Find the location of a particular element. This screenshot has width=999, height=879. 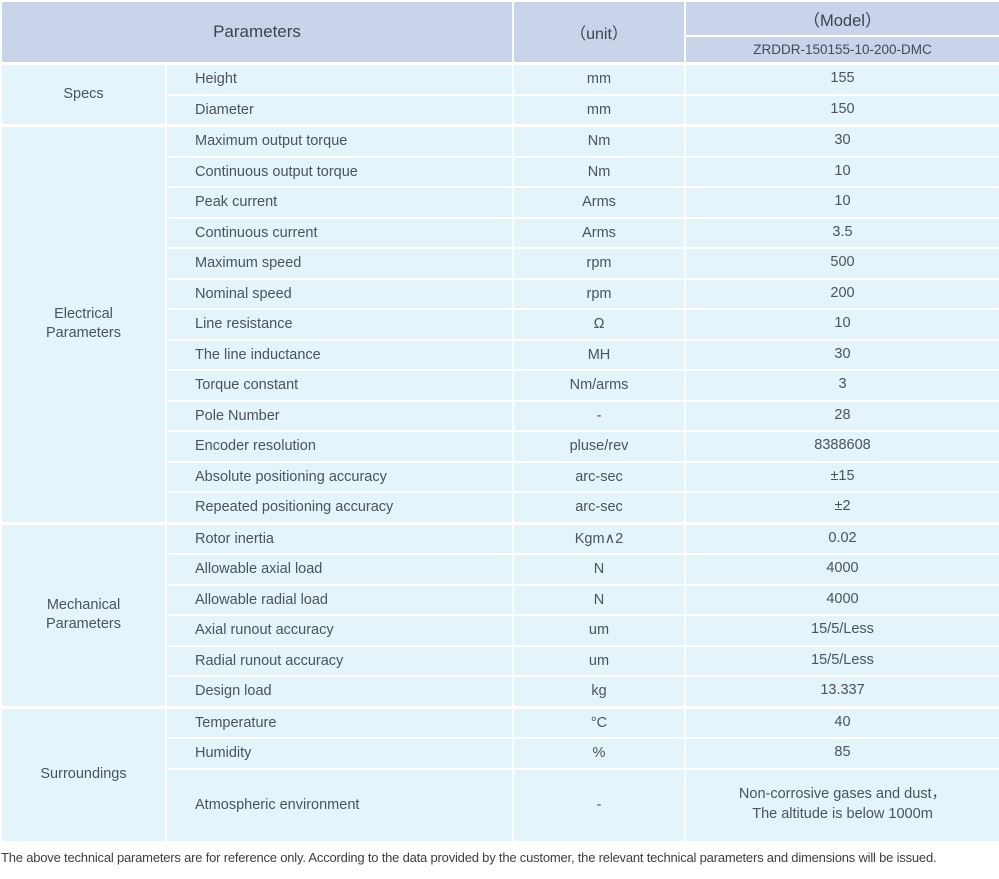

table-row: Allowable radial load N 4000 is located at coordinates (500, 599).